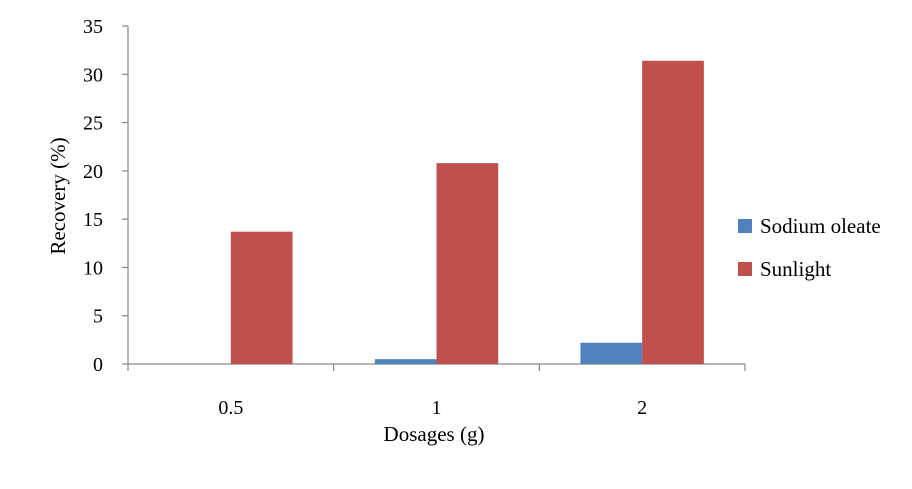 The width and height of the screenshot is (912, 489). Describe the element at coordinates (437, 408) in the screenshot. I see `x-tick-label: 1` at that location.